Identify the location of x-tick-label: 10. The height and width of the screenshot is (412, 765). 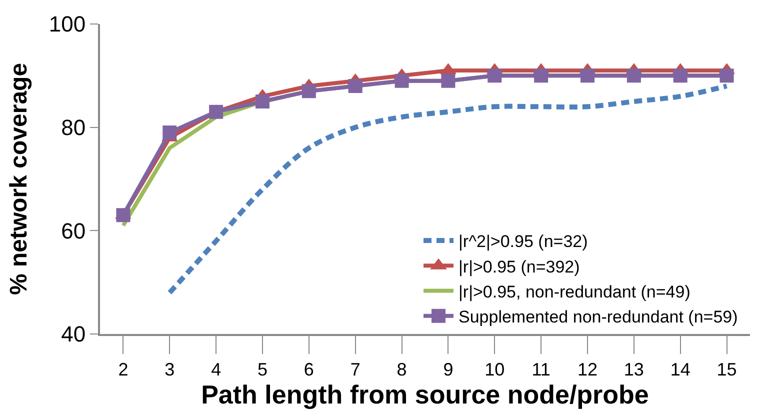
(494, 370).